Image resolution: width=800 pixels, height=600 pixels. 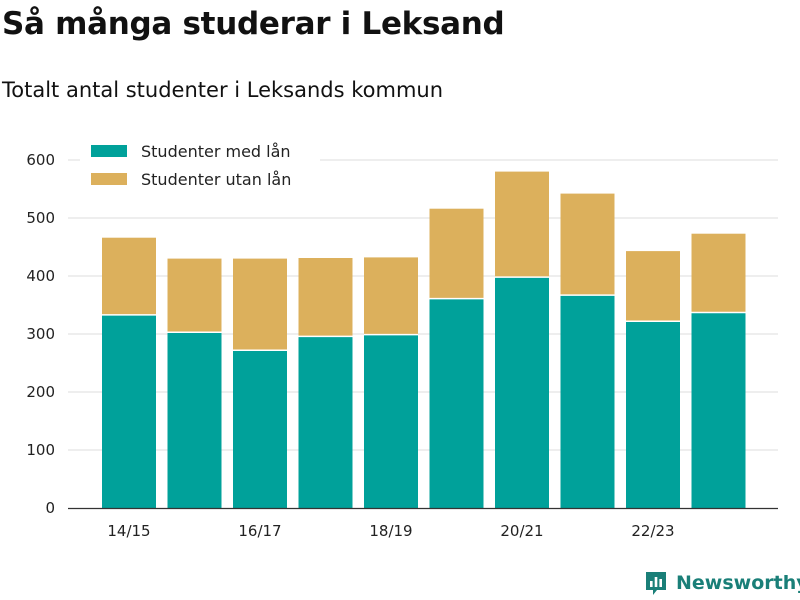 I want to click on y-tick-label: 600, so click(x=40, y=160).